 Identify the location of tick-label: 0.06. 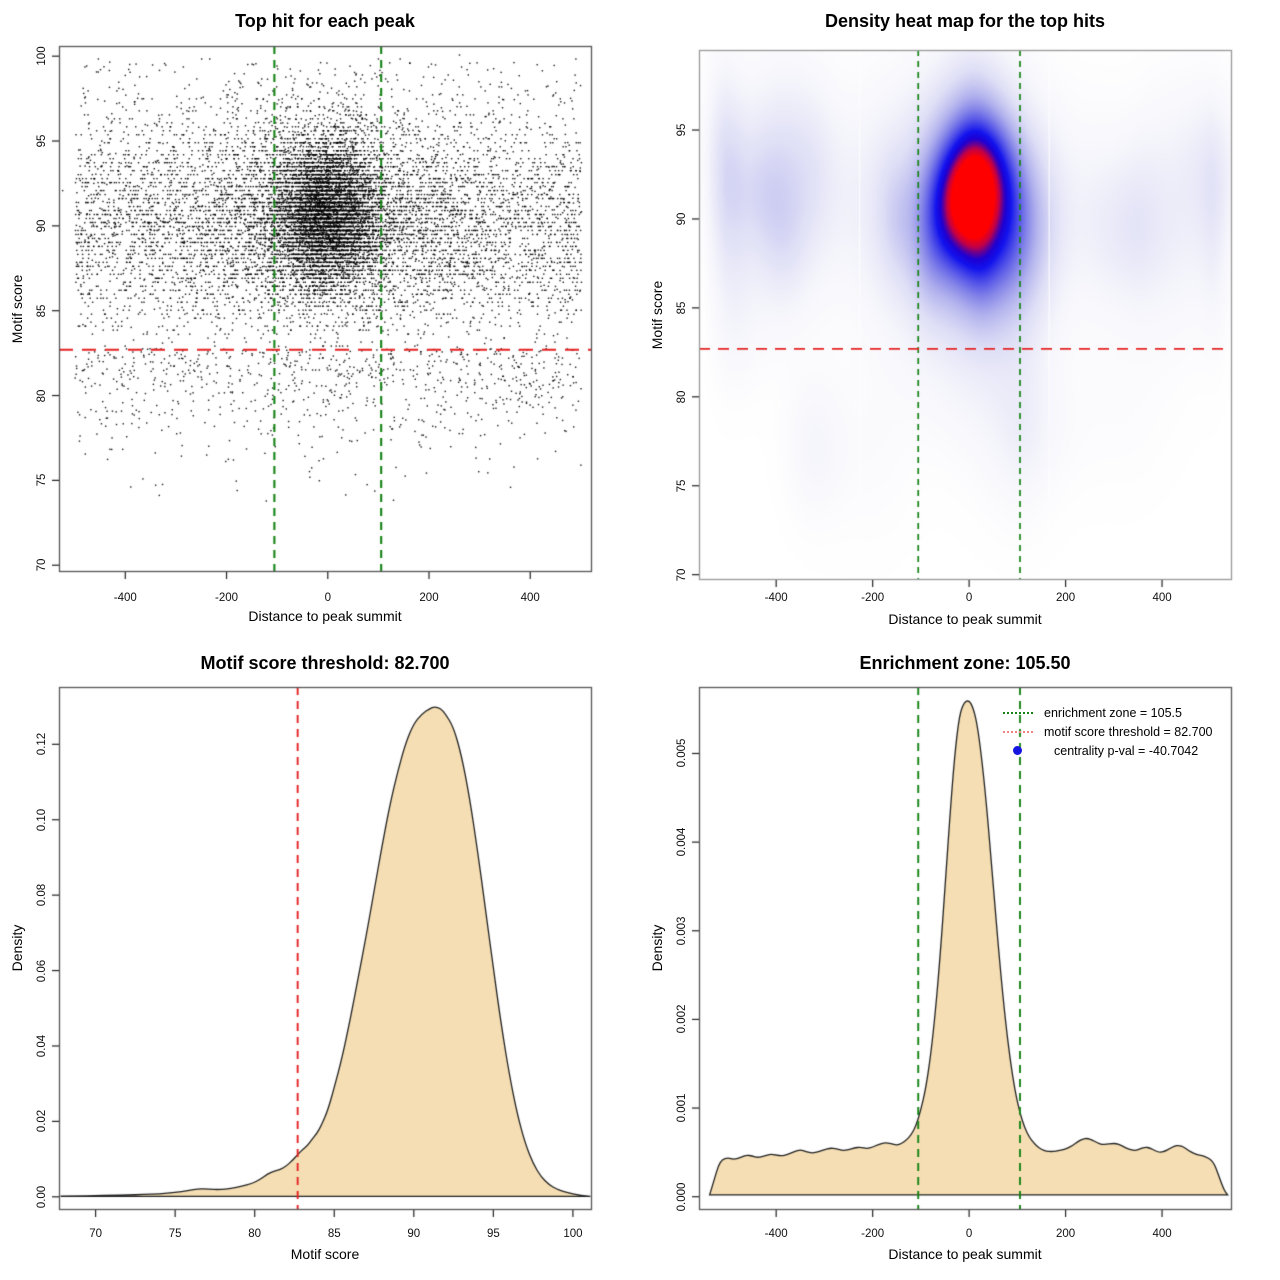
(42, 970).